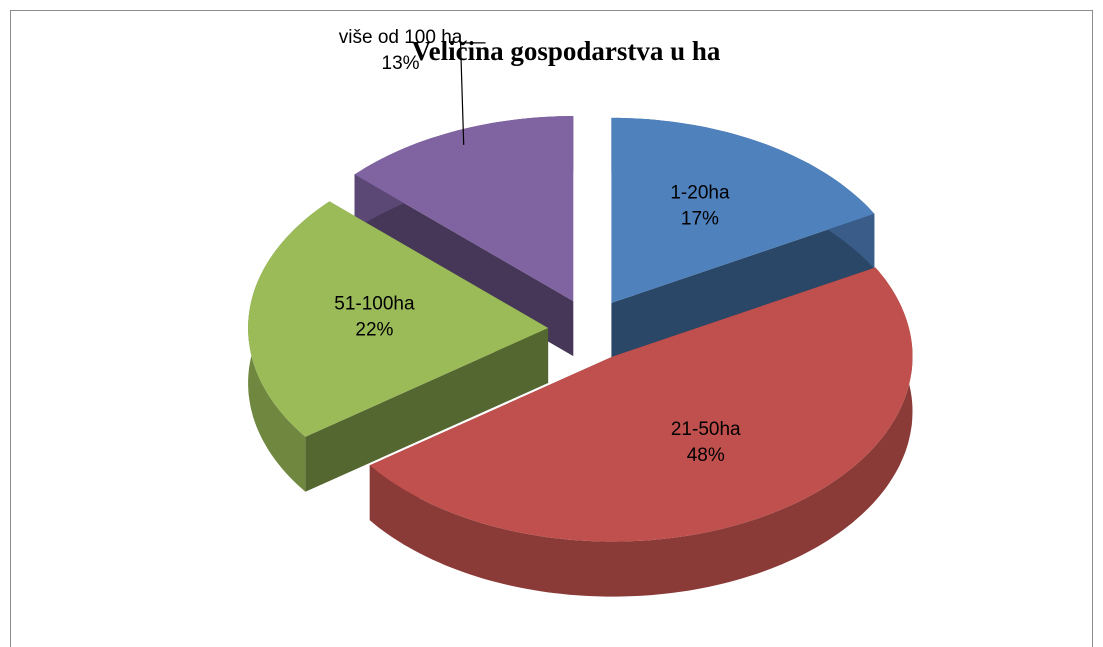 The height and width of the screenshot is (647, 1103). Describe the element at coordinates (706, 455) in the screenshot. I see `value-label: 48%` at that location.